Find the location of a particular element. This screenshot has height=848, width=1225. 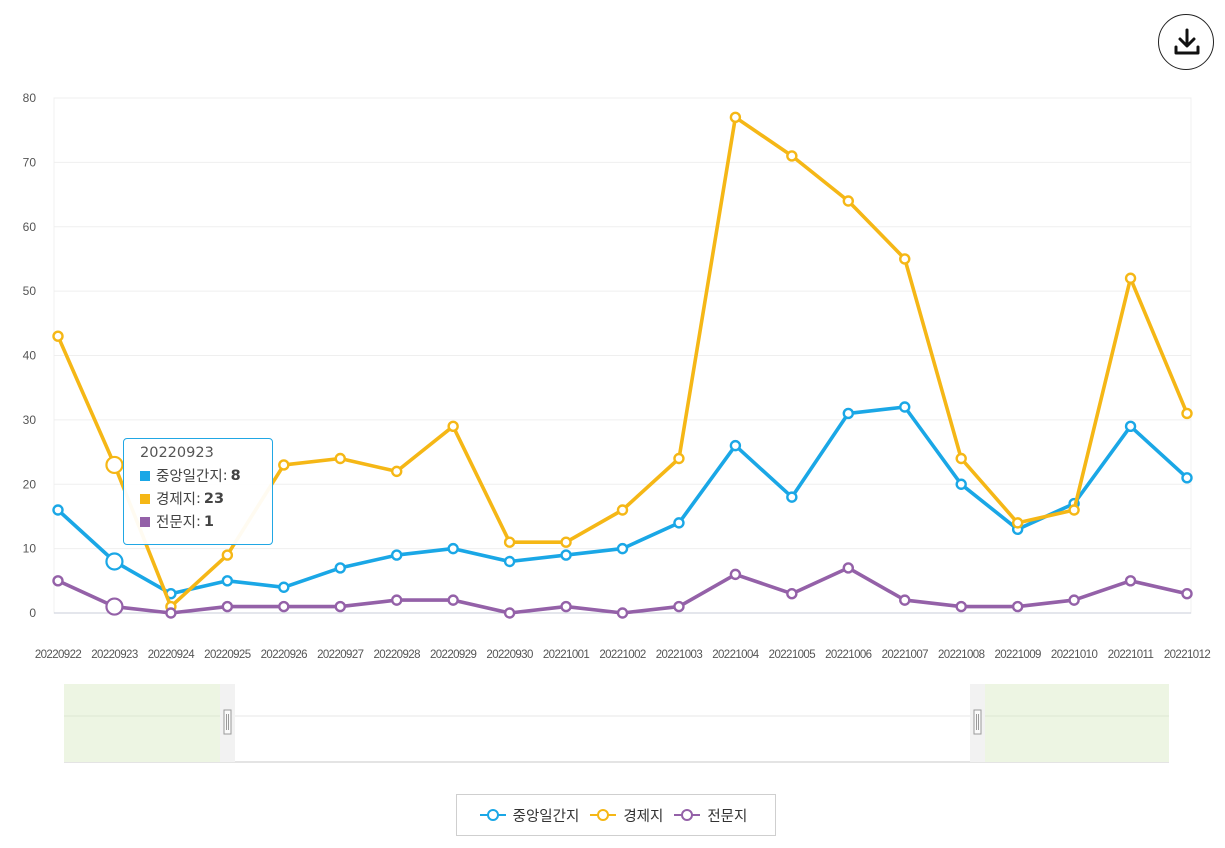

navigator-handle-right is located at coordinates (977, 723).